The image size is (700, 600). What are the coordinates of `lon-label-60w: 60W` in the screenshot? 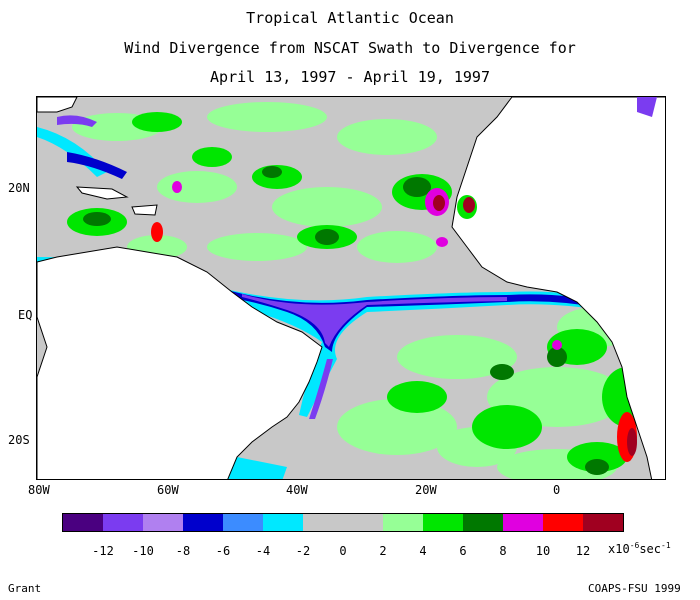 It's located at (168, 490).